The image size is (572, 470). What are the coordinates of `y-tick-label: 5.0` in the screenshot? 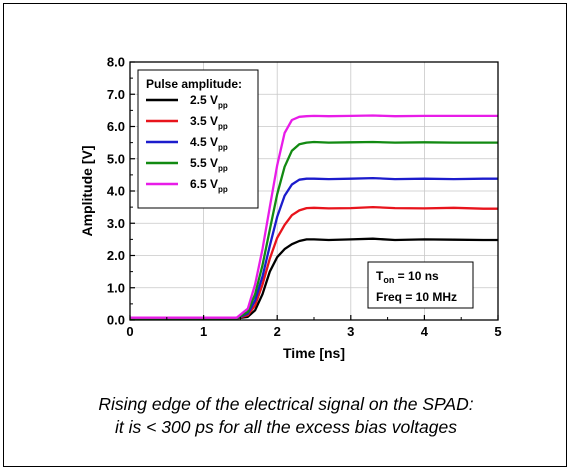 It's located at (116, 158).